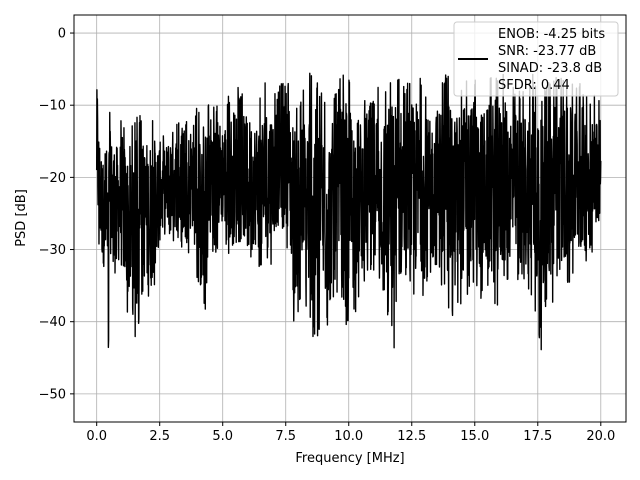 The height and width of the screenshot is (480, 640). What do you see at coordinates (534, 85) in the screenshot?
I see `legend-entry-sfdr: SFDR: 0.44` at bounding box center [534, 85].